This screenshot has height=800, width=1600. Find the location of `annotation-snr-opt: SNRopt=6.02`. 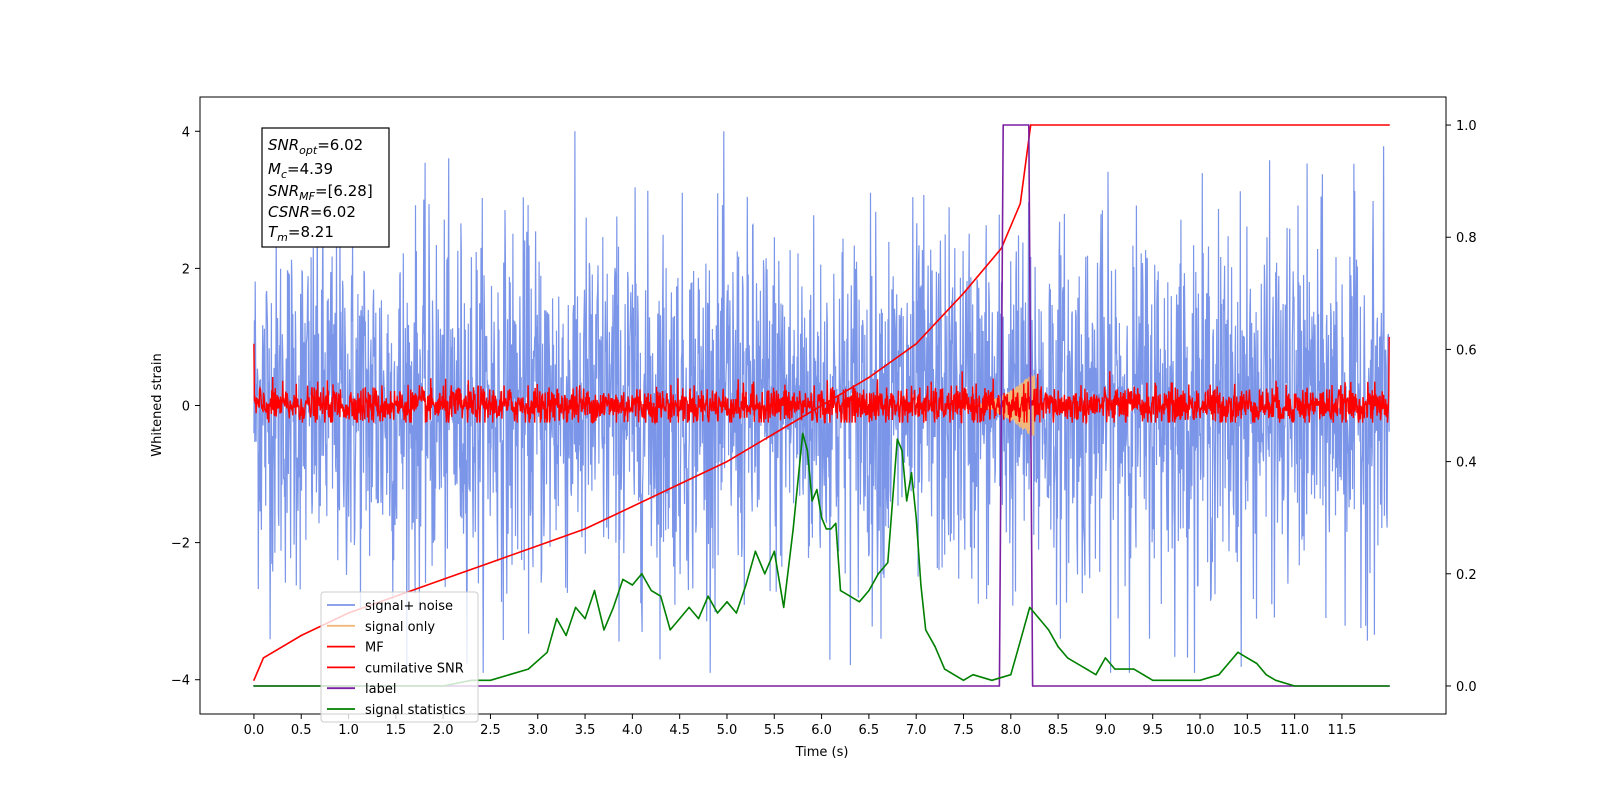

annotation-snr-opt: SNRopt=6.02 is located at coordinates (315, 146).